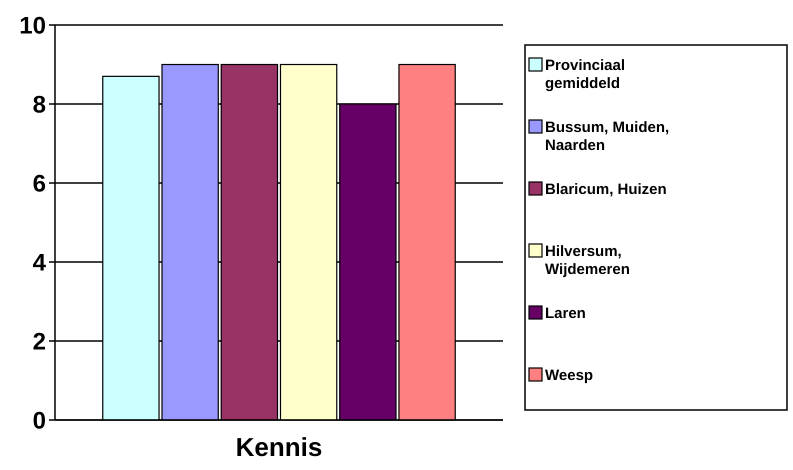 The width and height of the screenshot is (793, 470). I want to click on legend-label: Laren, so click(565, 313).